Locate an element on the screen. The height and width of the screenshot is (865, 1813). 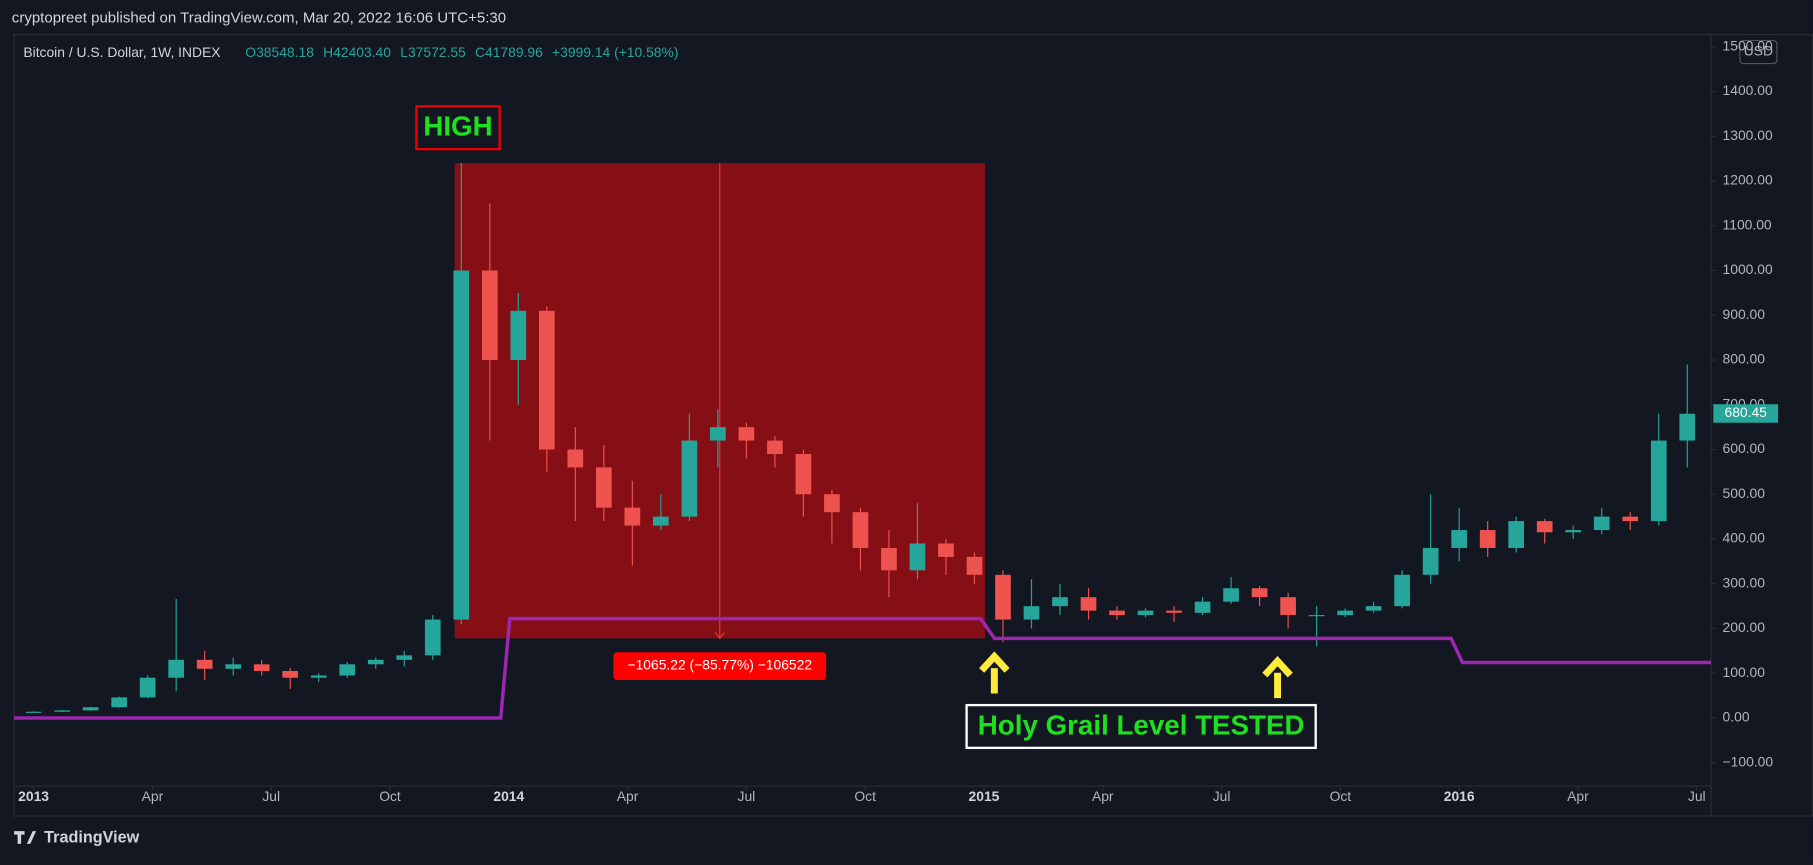
ohlc-value: O38548.18 is located at coordinates (279, 52).